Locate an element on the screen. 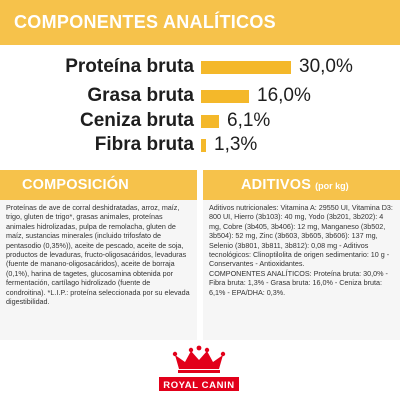 Image resolution: width=400 pixels, height=404 pixels. crown-icon: ROYAL CANIN is located at coordinates (199, 368).